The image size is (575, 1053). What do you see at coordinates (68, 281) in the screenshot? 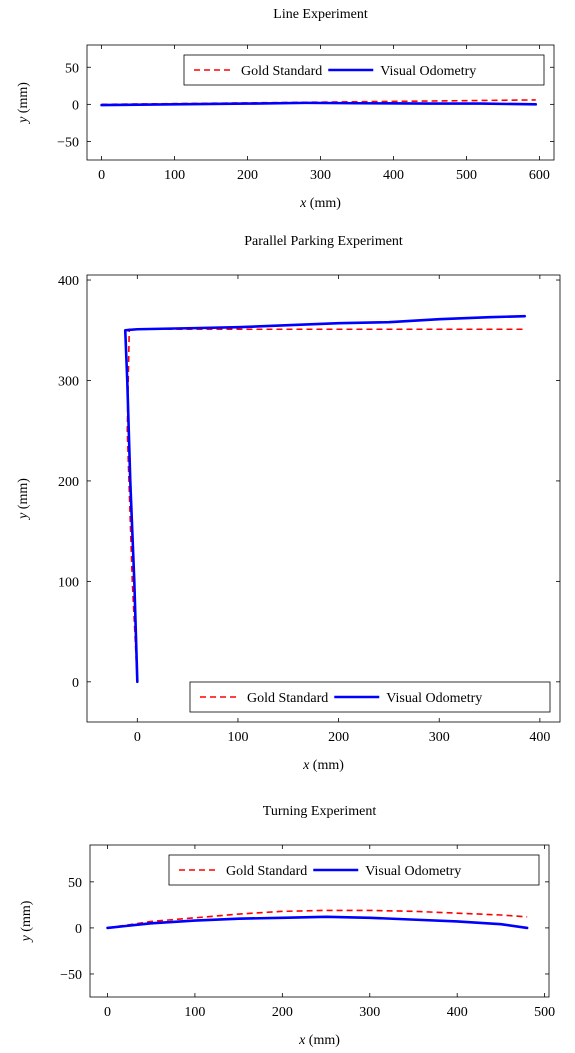
I see `y-tick-label: 400` at bounding box center [68, 281].